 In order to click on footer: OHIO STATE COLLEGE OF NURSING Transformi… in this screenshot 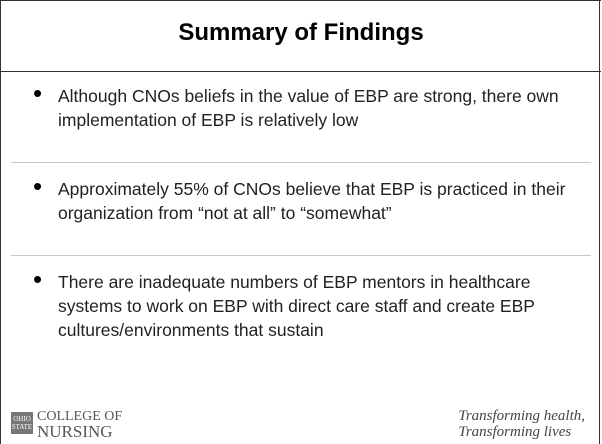, I will do `click(301, 424)`.